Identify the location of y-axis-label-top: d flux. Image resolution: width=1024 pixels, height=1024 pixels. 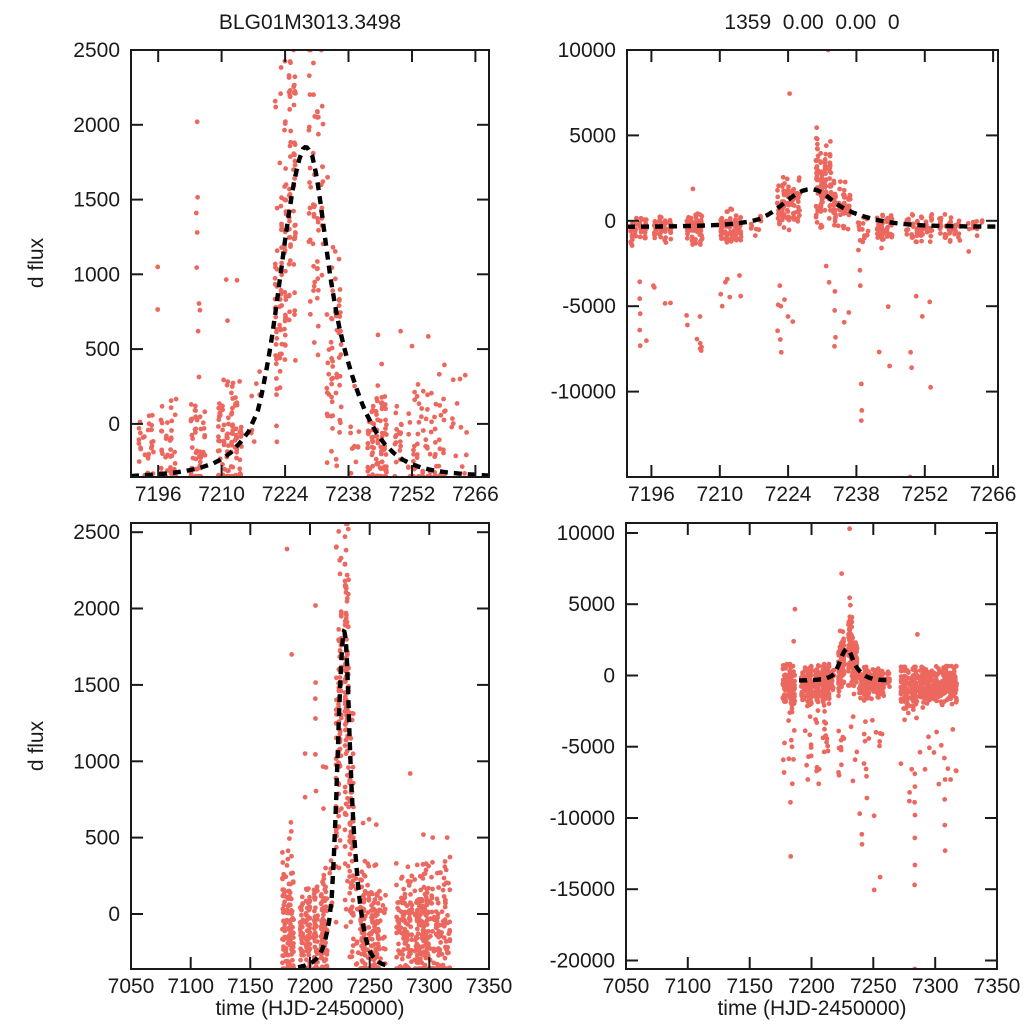
(36, 263).